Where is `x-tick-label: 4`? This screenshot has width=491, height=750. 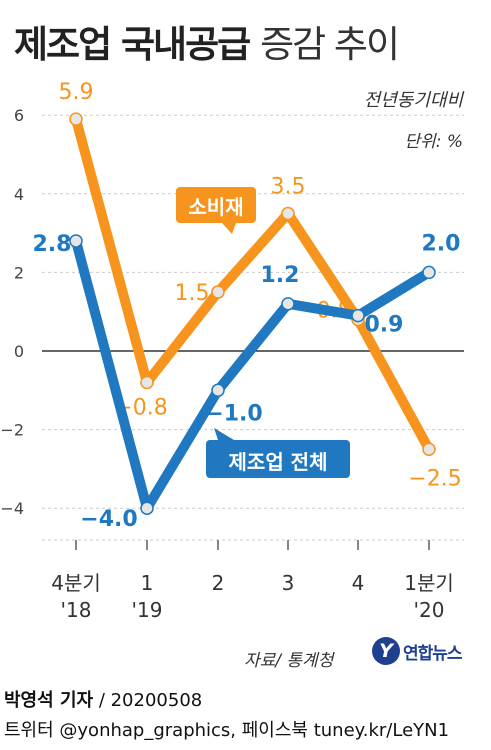
x-tick-label: 4 is located at coordinates (358, 583).